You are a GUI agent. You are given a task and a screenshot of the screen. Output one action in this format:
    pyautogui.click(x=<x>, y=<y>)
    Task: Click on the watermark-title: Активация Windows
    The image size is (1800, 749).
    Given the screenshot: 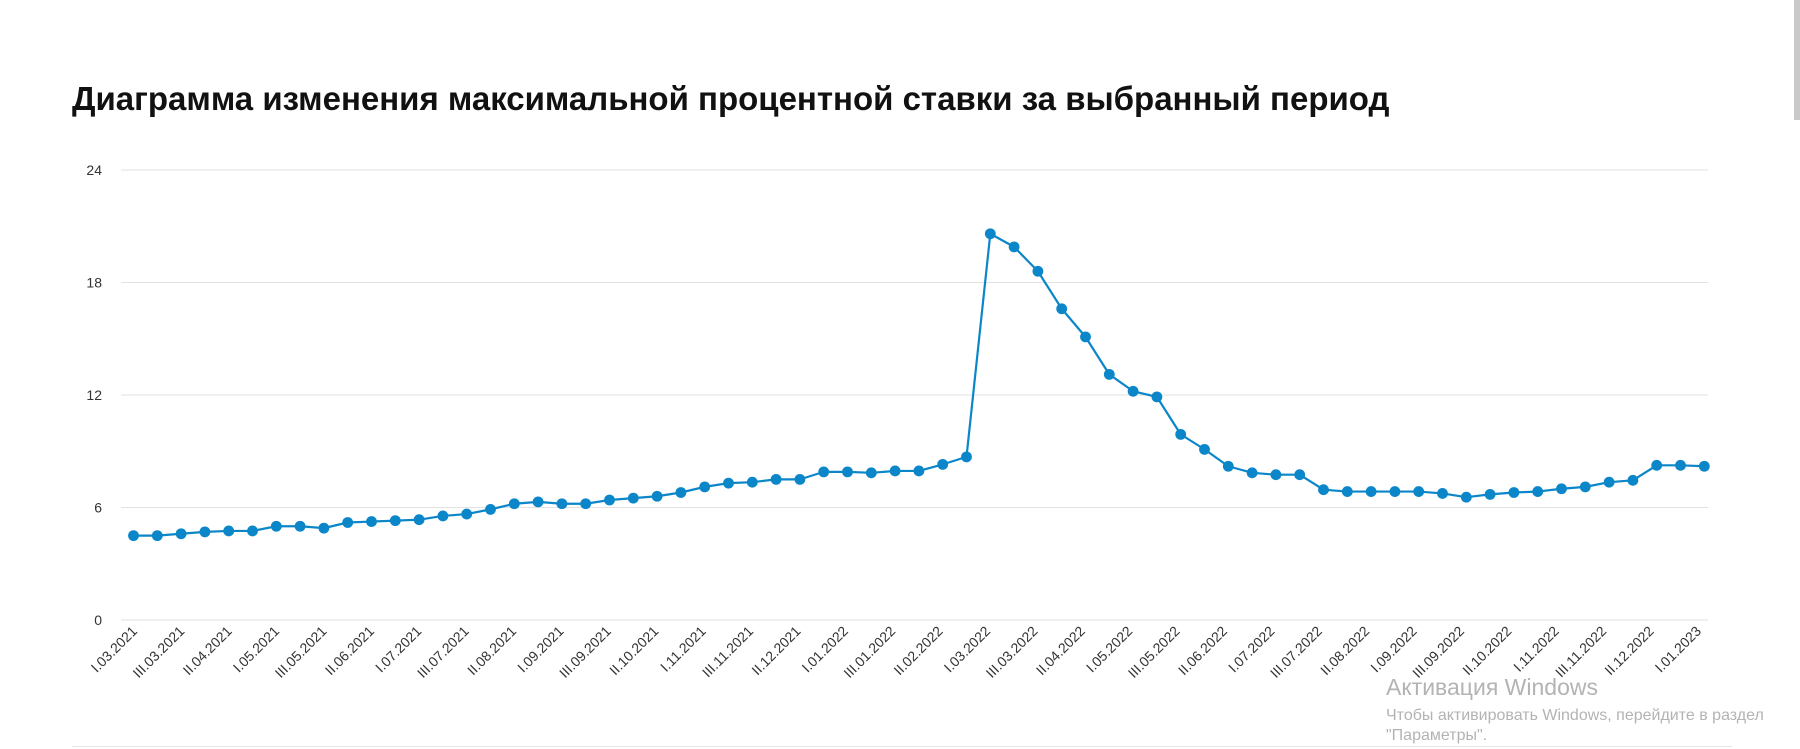 What is the action you would take?
    pyautogui.click(x=1492, y=687)
    